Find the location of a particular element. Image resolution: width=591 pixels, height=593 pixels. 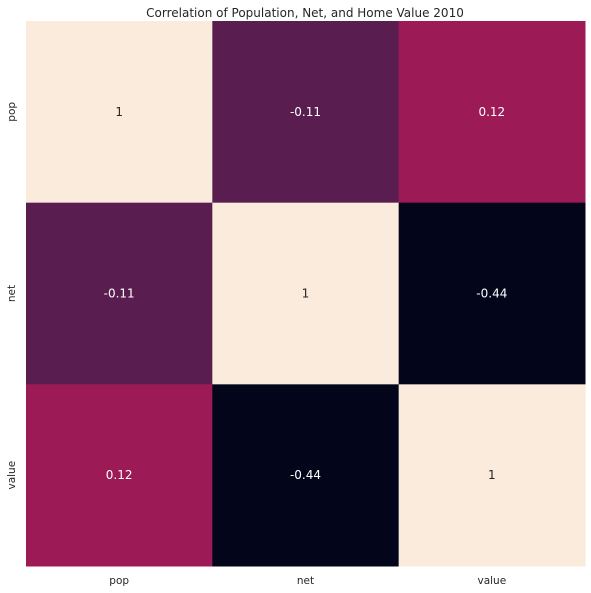

heatmap-cell-net-net is located at coordinates (306, 293).